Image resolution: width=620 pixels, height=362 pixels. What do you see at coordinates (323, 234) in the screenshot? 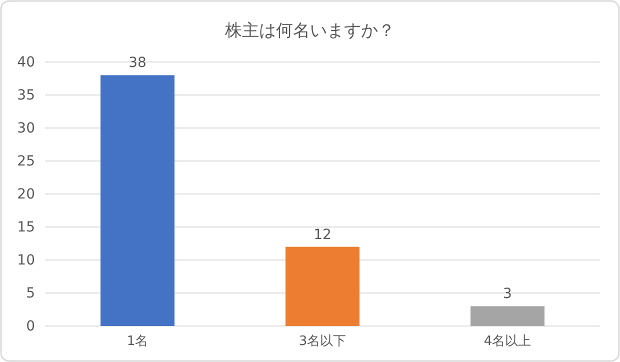
I see `data-label: 12` at bounding box center [323, 234].